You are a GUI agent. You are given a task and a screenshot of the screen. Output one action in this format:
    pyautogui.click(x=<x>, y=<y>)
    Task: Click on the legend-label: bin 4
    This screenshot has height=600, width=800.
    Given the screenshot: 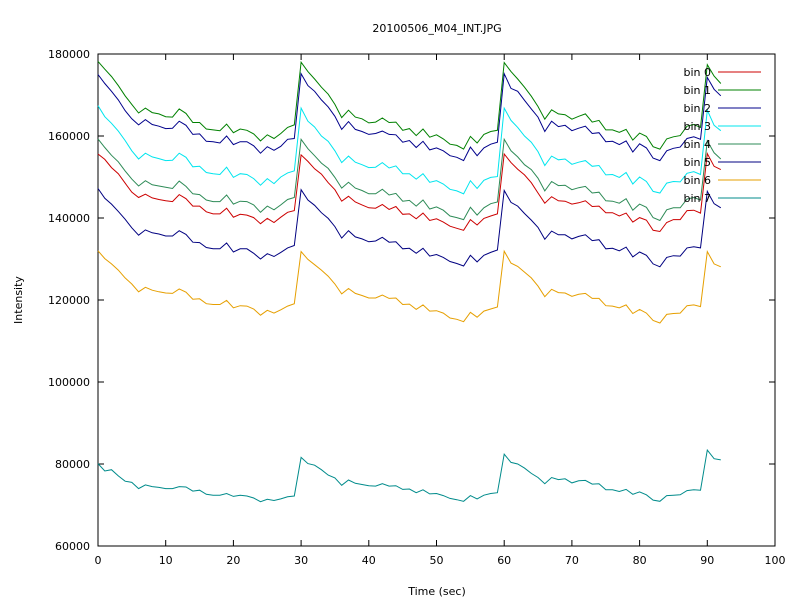 What is the action you would take?
    pyautogui.click(x=697, y=144)
    